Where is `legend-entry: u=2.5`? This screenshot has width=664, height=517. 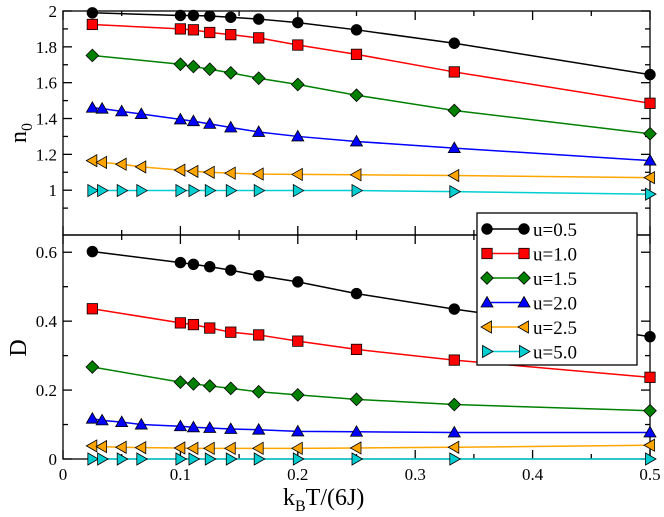 legend-entry: u=2.5 is located at coordinates (528, 328).